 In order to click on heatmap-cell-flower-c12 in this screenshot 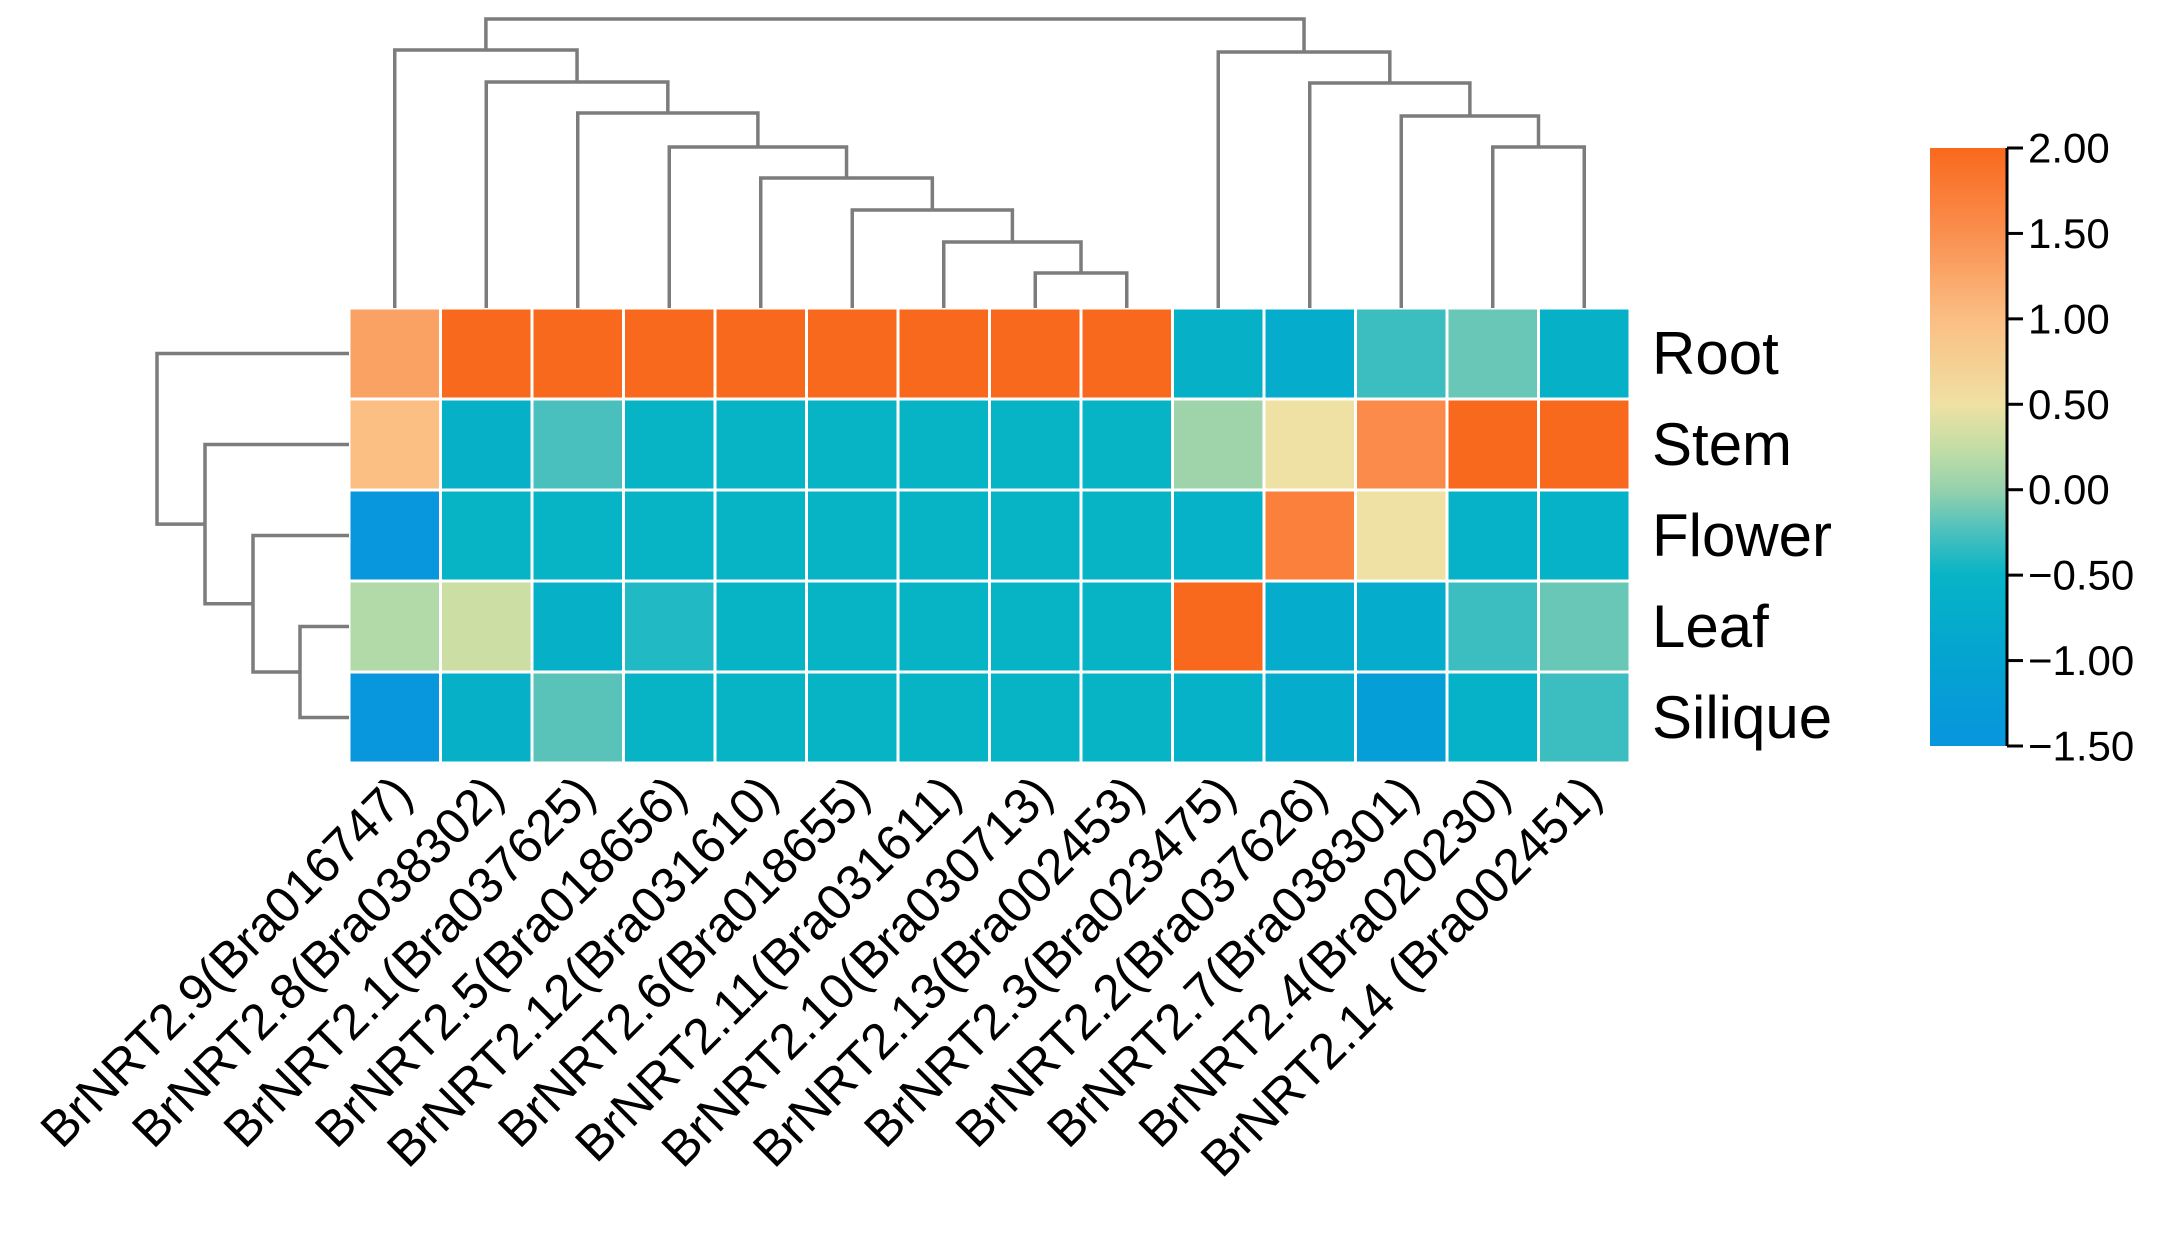, I will do `click(1401, 535)`.